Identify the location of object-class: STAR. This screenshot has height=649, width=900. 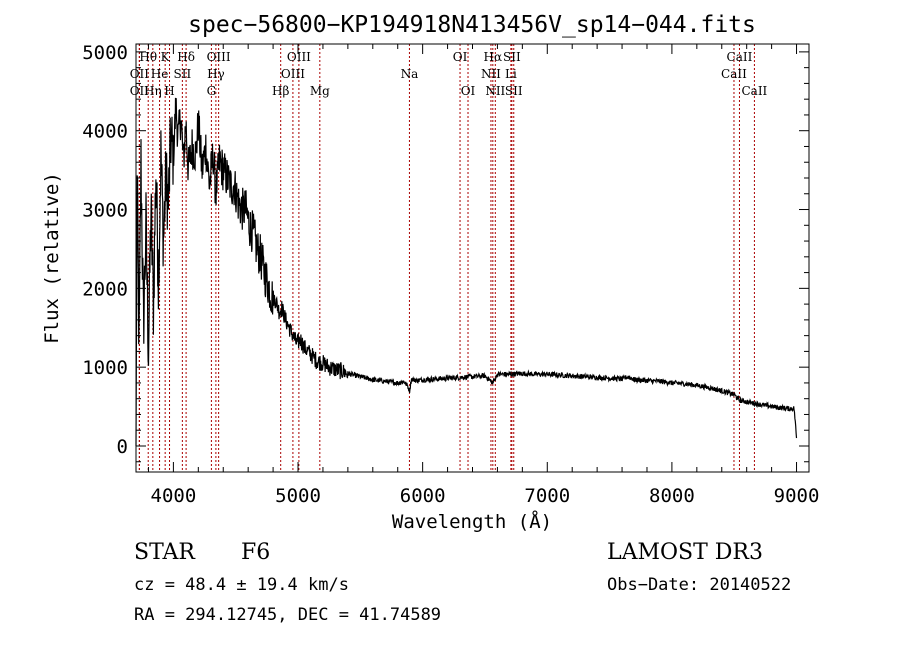
(165, 552).